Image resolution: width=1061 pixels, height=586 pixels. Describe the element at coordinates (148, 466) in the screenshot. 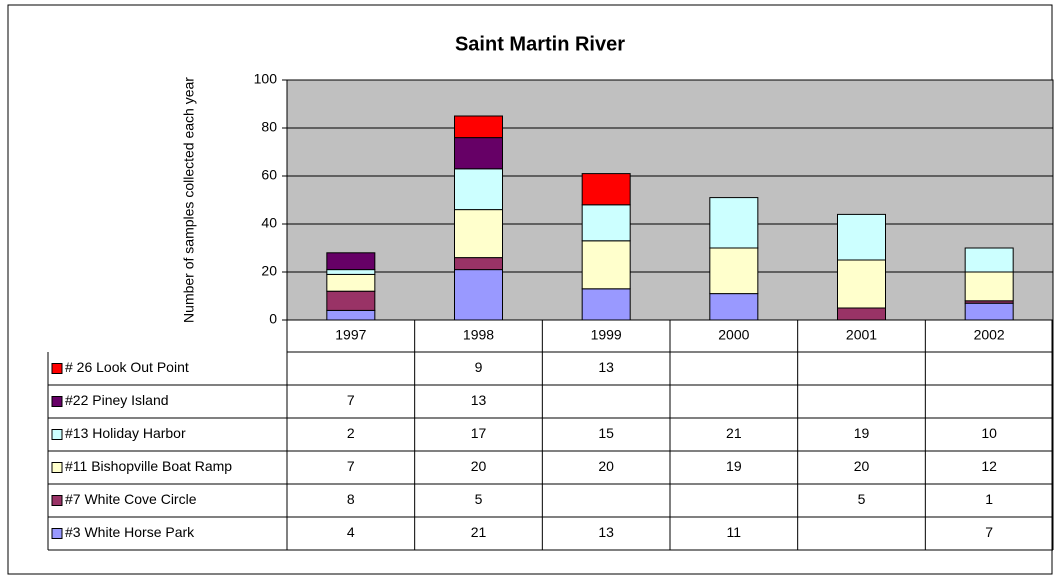

I see `legend-label: #11 Bishopville Boat Ramp` at that location.